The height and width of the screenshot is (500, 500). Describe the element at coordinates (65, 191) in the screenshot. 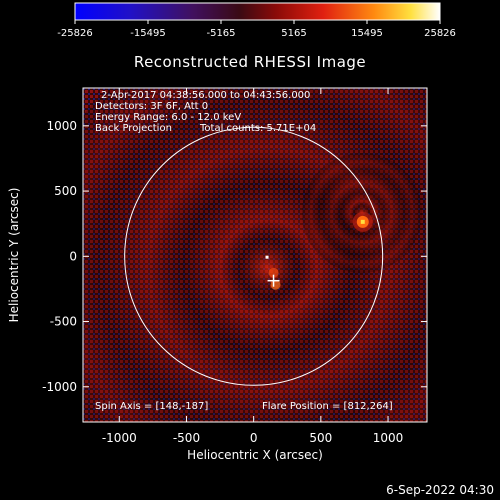

I see `y-tick-label: 500` at that location.